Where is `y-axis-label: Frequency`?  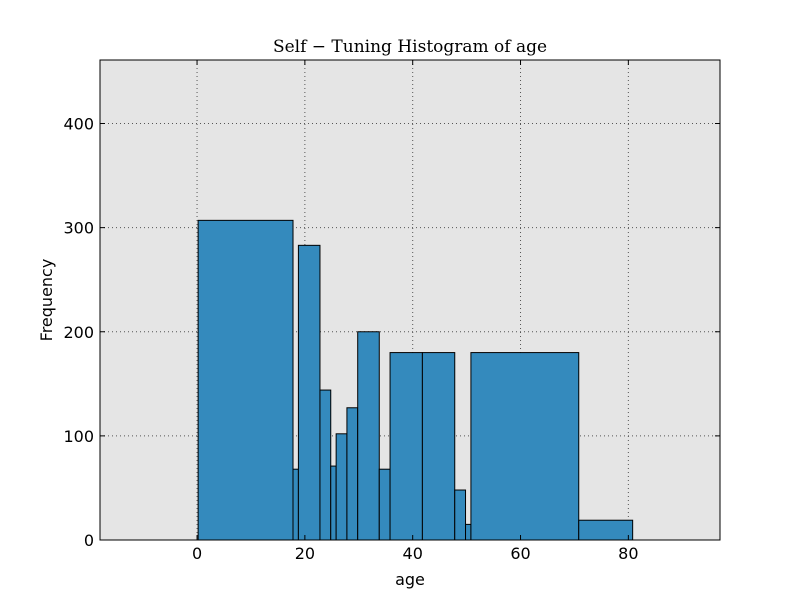
y-axis-label: Frequency is located at coordinates (46, 300).